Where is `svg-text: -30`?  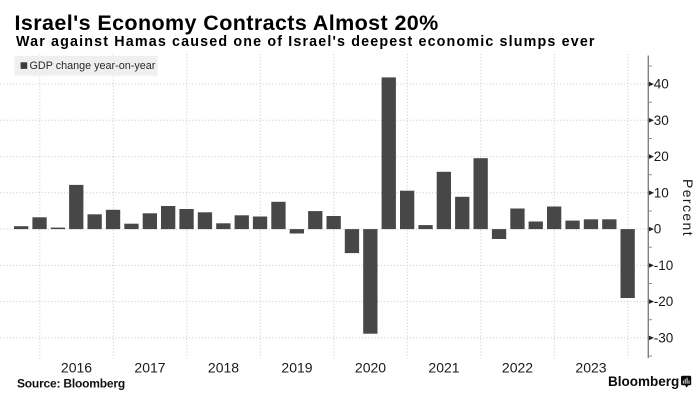
svg-text: -30 is located at coordinates (664, 338).